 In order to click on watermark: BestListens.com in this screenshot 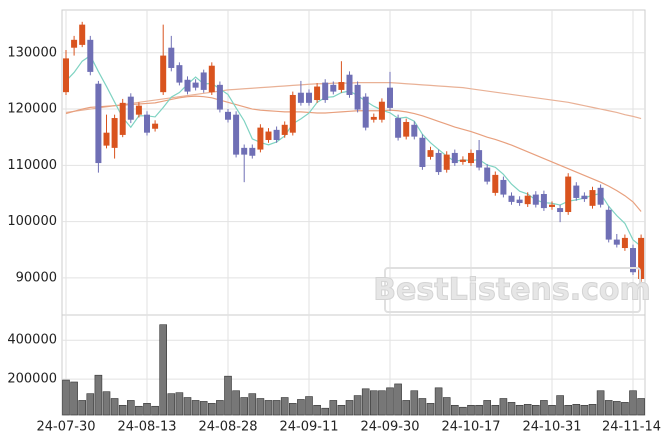, I will do `click(512, 290)`.